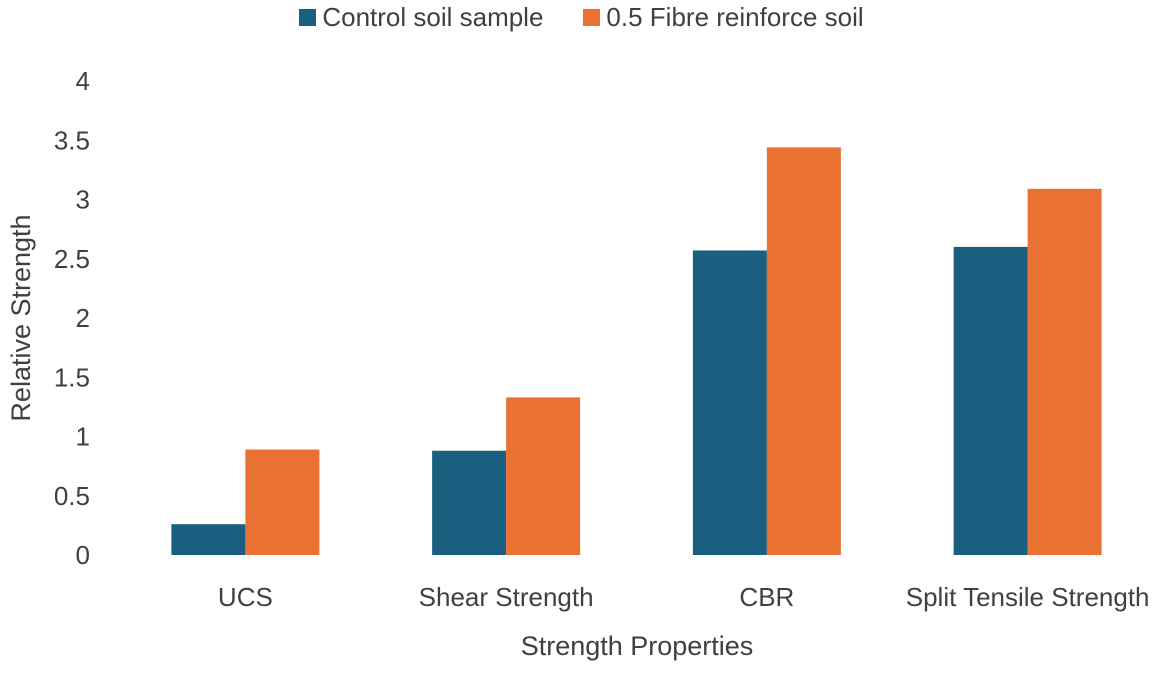 This screenshot has width=1163, height=675. What do you see at coordinates (308, 17) in the screenshot?
I see `legend-swatch-control` at bounding box center [308, 17].